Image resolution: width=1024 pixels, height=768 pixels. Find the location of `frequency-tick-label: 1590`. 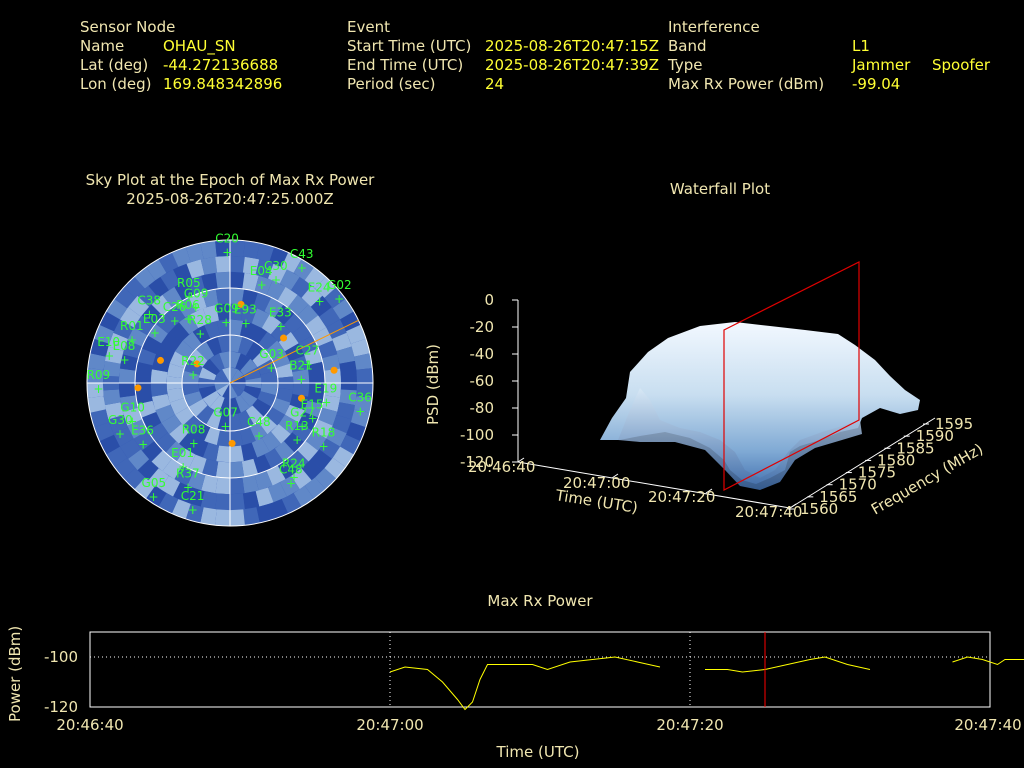

frequency-tick-label: 1590 is located at coordinates (935, 436).